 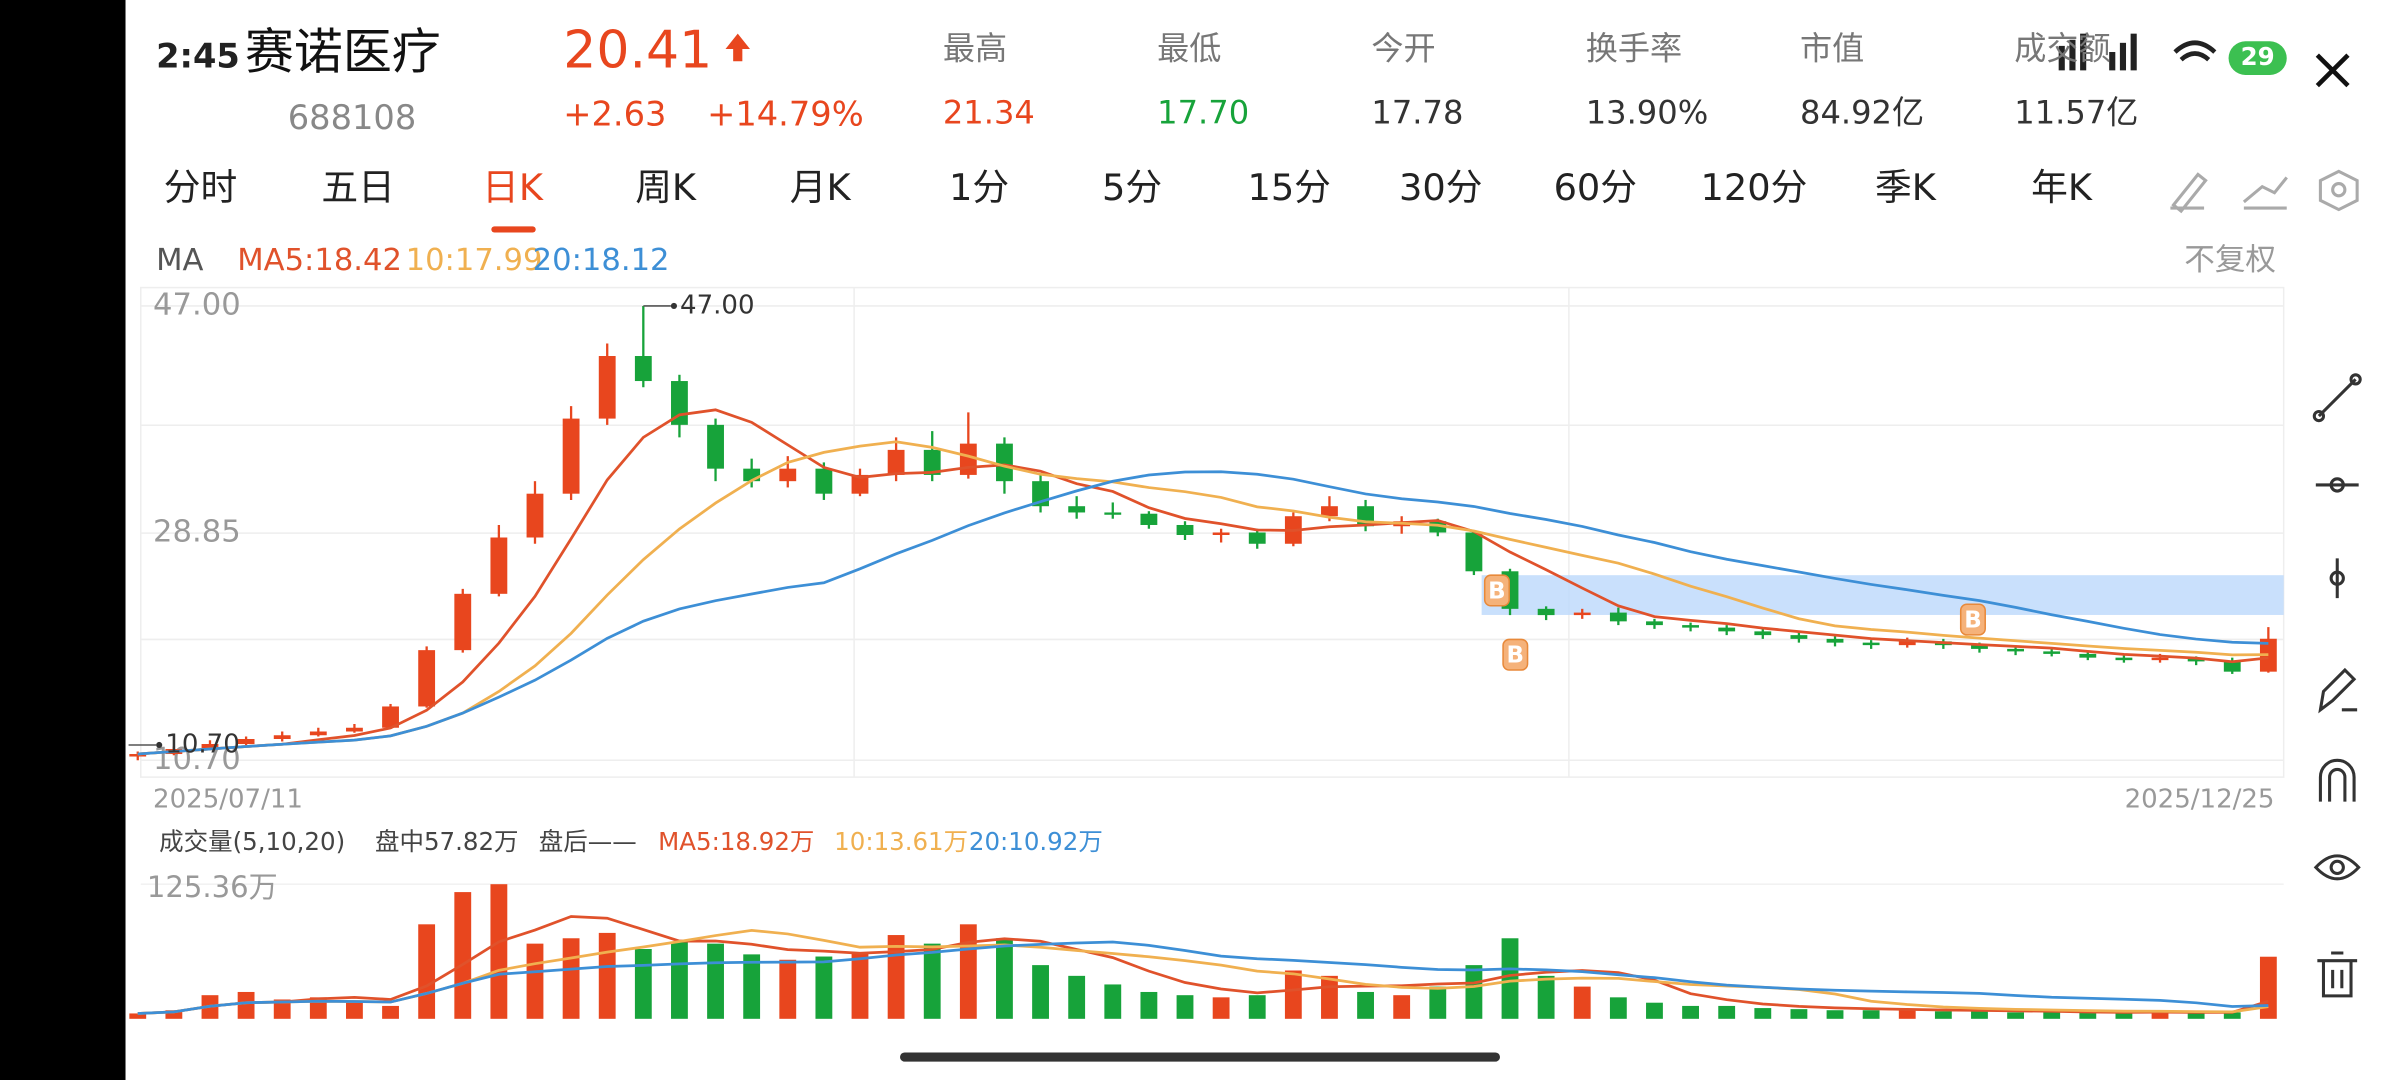 What do you see at coordinates (1132, 187) in the screenshot?
I see `tab: 5分` at bounding box center [1132, 187].